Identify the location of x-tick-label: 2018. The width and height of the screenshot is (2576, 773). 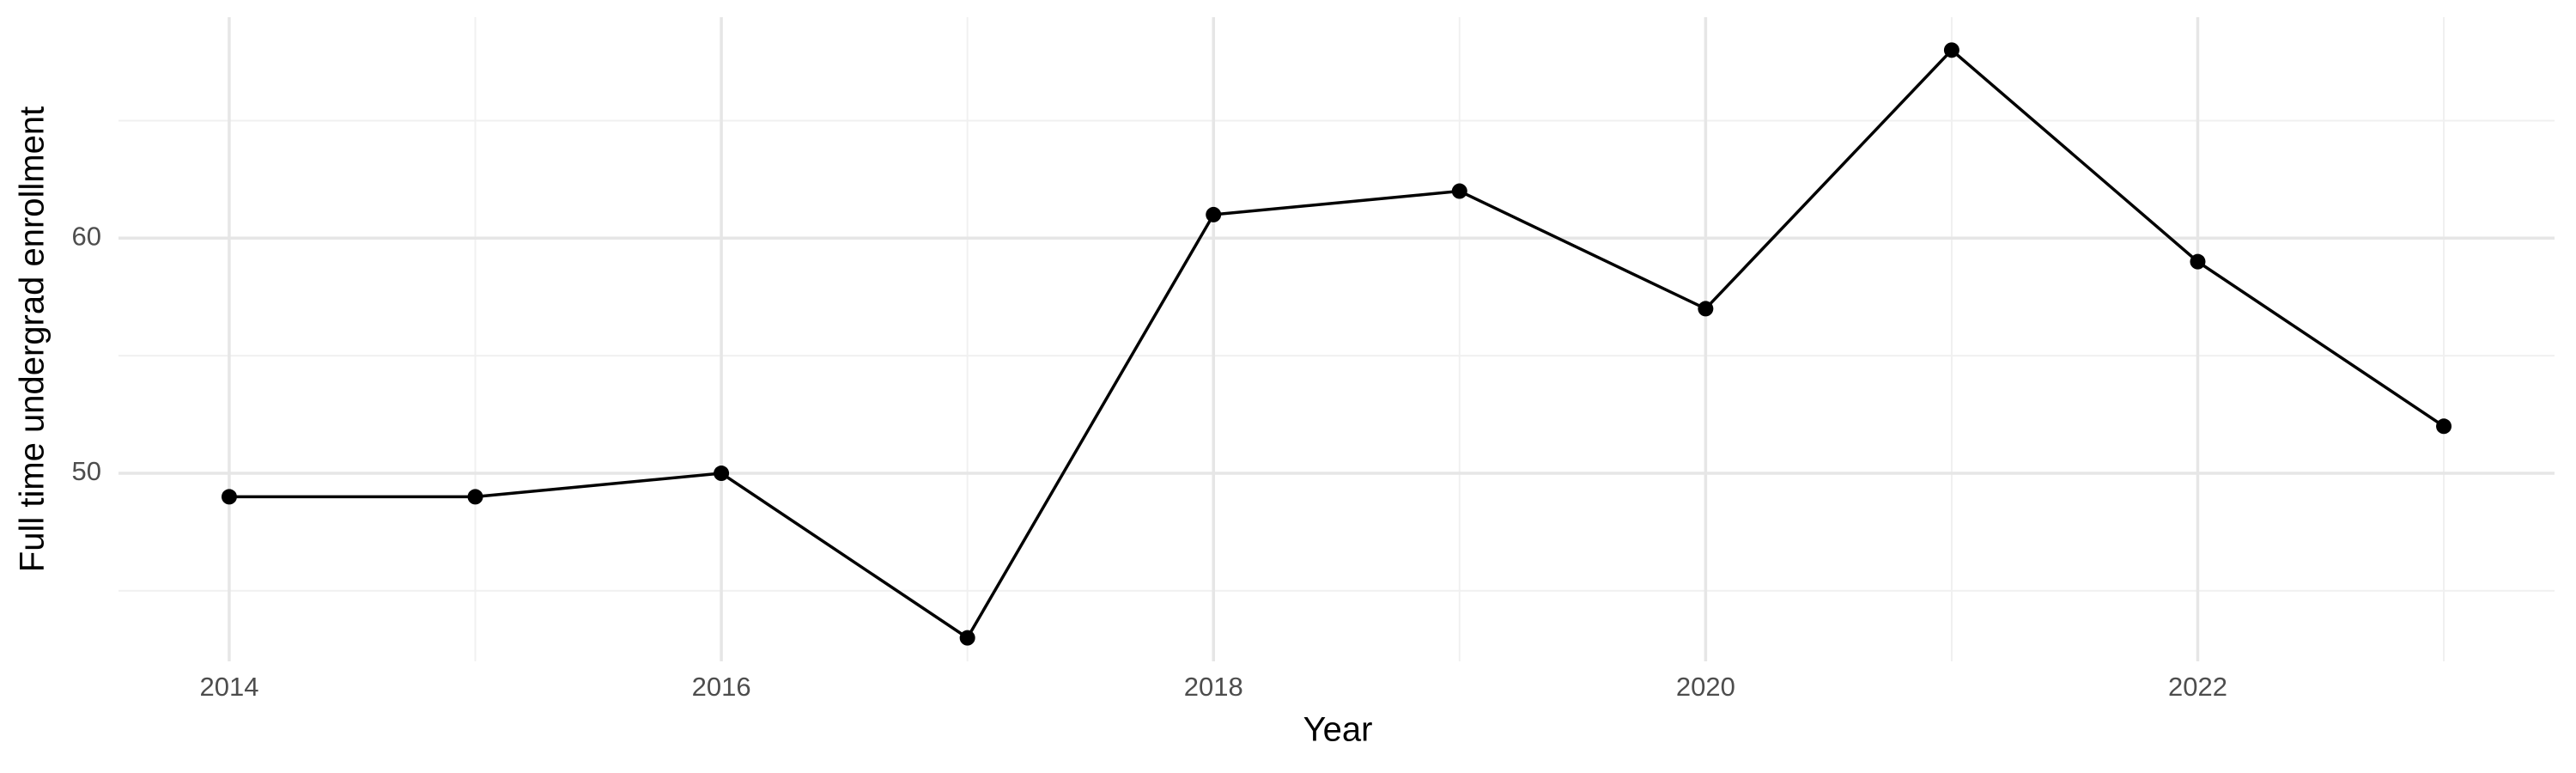
(1213, 687).